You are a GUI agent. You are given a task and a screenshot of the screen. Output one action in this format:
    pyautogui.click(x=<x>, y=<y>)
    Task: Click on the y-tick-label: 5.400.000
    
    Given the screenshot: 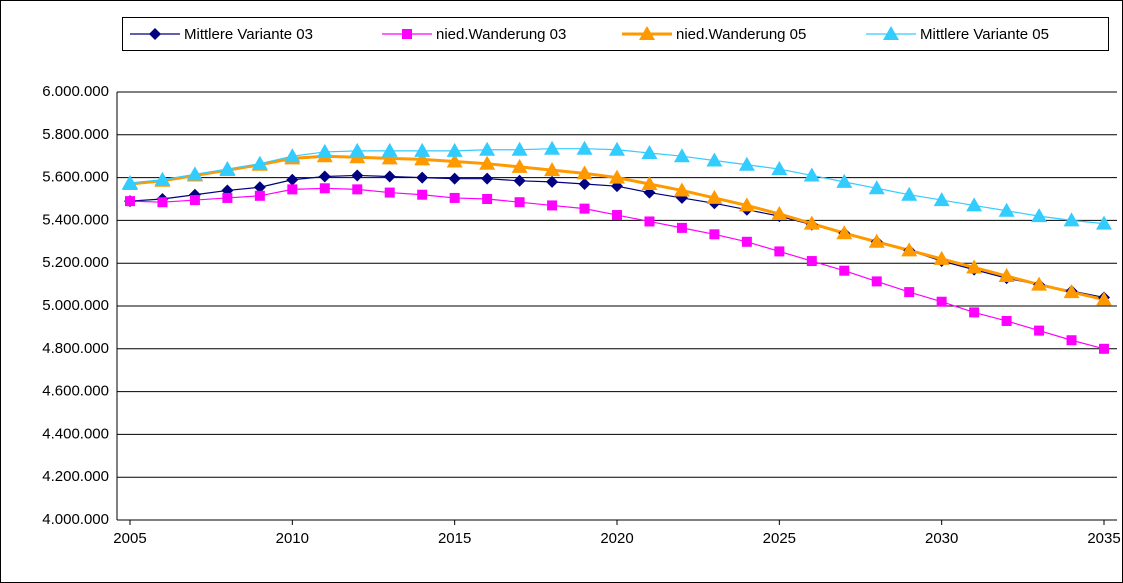 What is the action you would take?
    pyautogui.click(x=75, y=219)
    